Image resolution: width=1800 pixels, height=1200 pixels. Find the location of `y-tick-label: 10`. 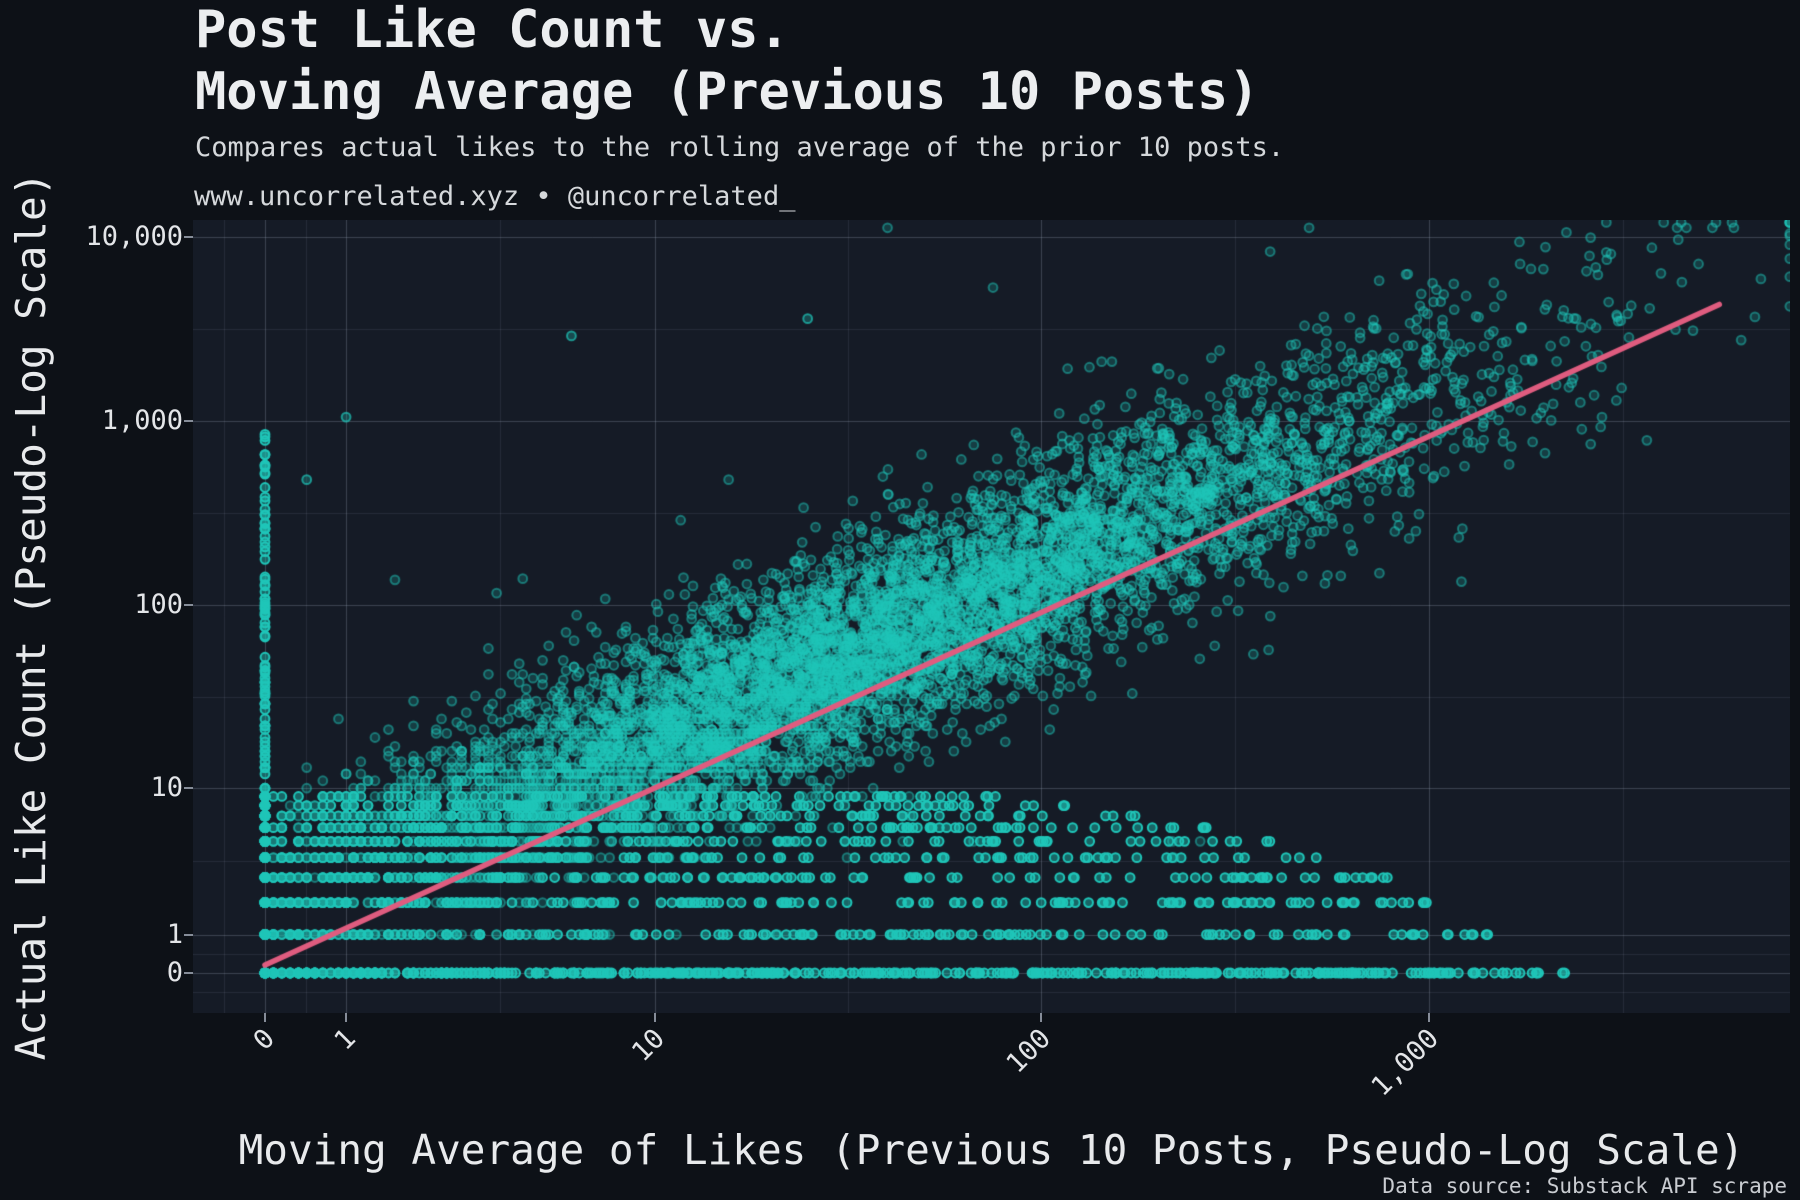

y-tick-label: 10 is located at coordinates (166, 788).